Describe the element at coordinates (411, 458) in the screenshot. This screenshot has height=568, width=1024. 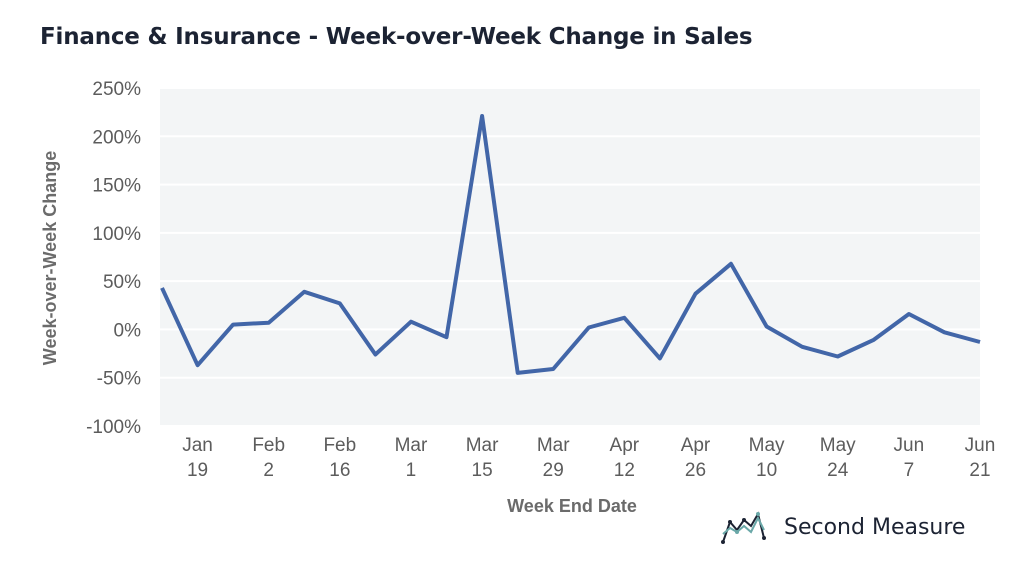
I see `x-tick-label: Mar 1` at that location.